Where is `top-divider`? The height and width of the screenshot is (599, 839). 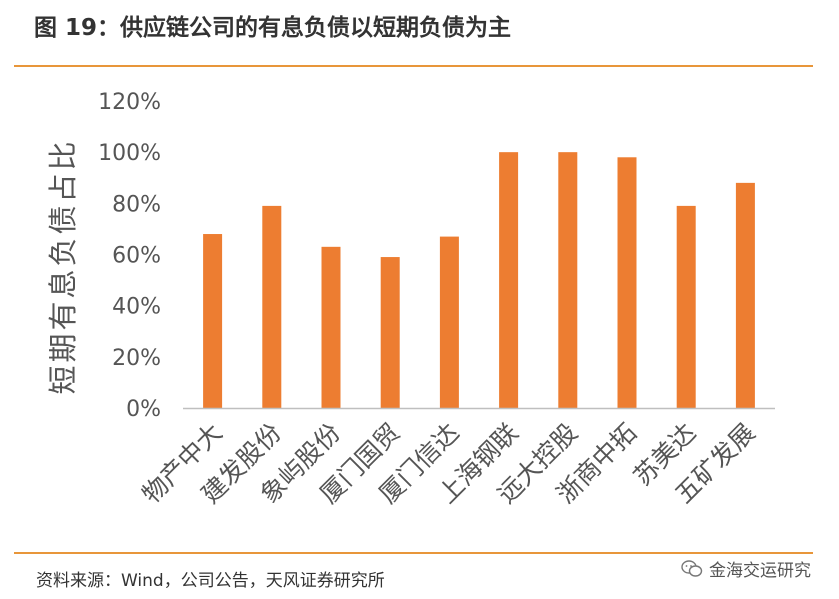 top-divider is located at coordinates (413, 66).